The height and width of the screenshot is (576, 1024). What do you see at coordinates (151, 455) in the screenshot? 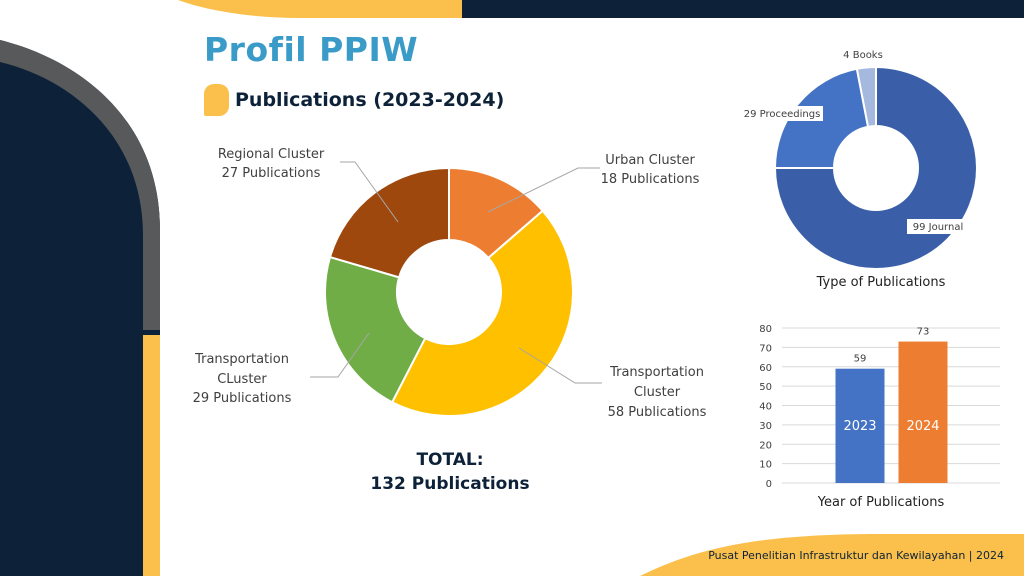
I see `left-yellow-strip` at bounding box center [151, 455].